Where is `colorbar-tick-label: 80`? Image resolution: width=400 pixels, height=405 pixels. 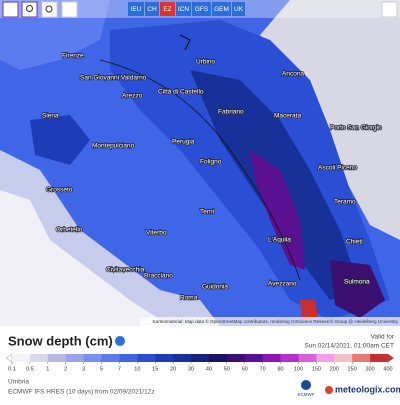
colorbar-tick-label: 80 is located at coordinates (281, 369).